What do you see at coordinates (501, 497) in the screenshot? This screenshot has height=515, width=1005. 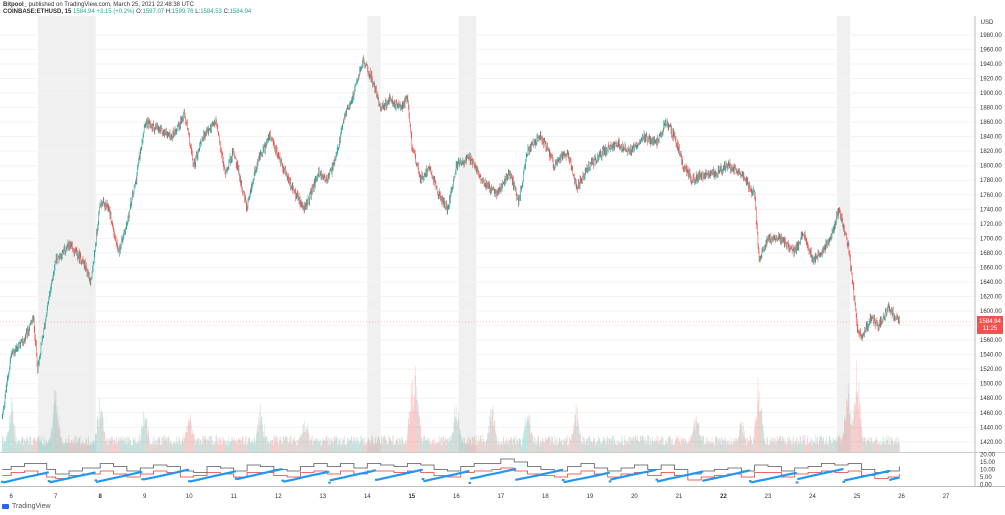 I see `time-tick-label: 17` at bounding box center [501, 497].